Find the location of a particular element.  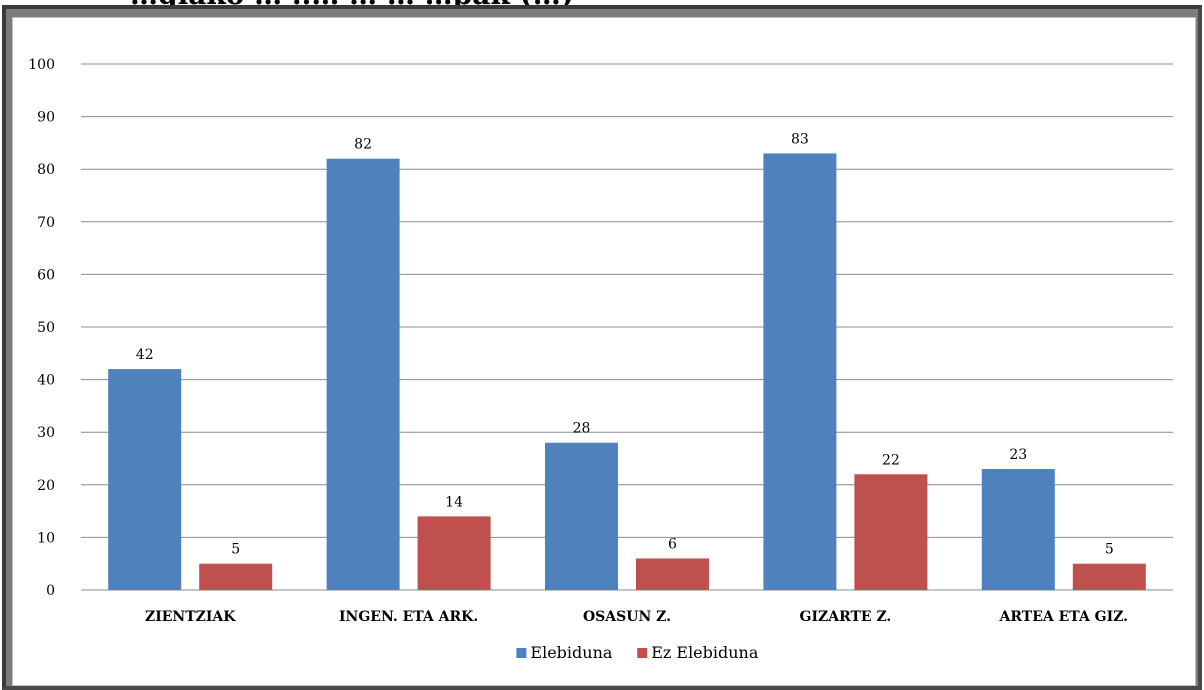

x-tick-label: GIZARTE Z. is located at coordinates (846, 617).